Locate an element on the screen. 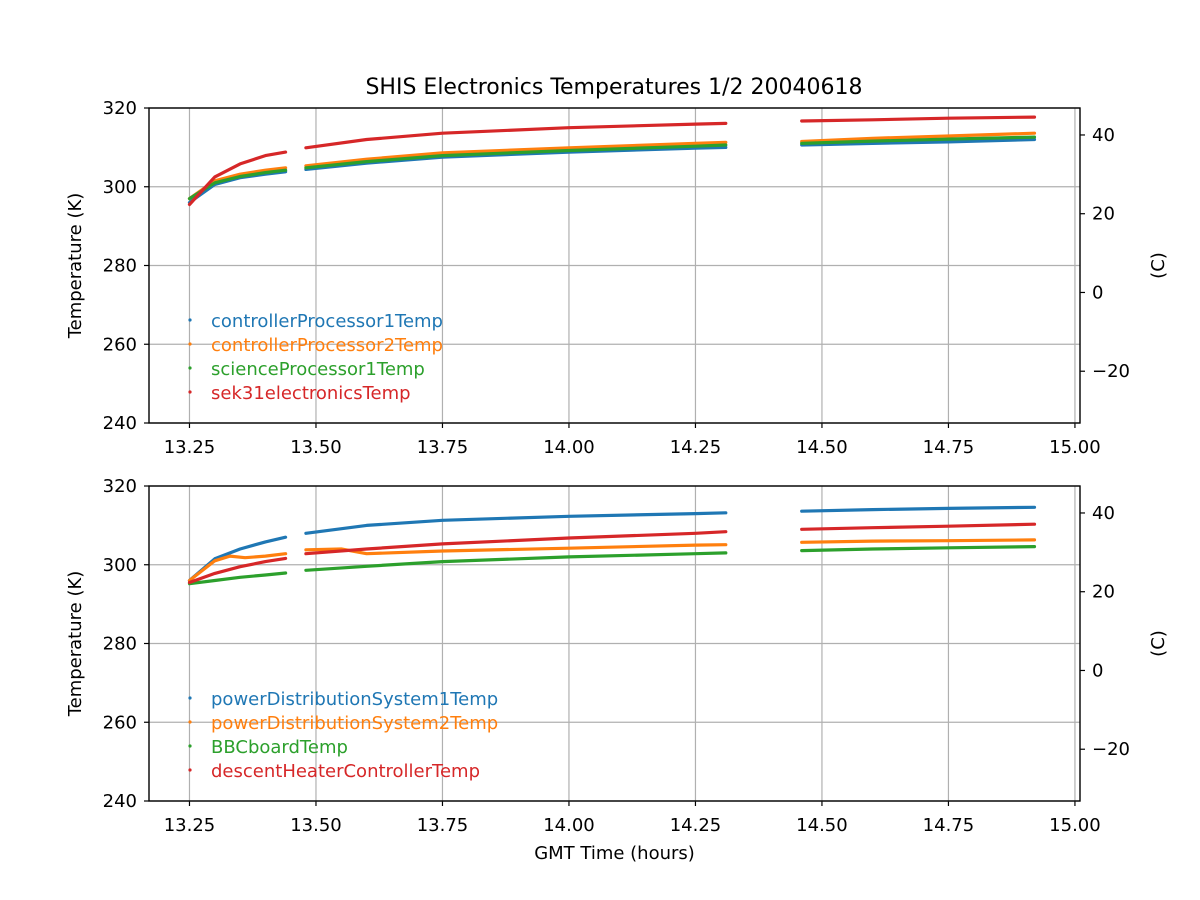  series-controllerProcessor1Temp is located at coordinates (918, 142).